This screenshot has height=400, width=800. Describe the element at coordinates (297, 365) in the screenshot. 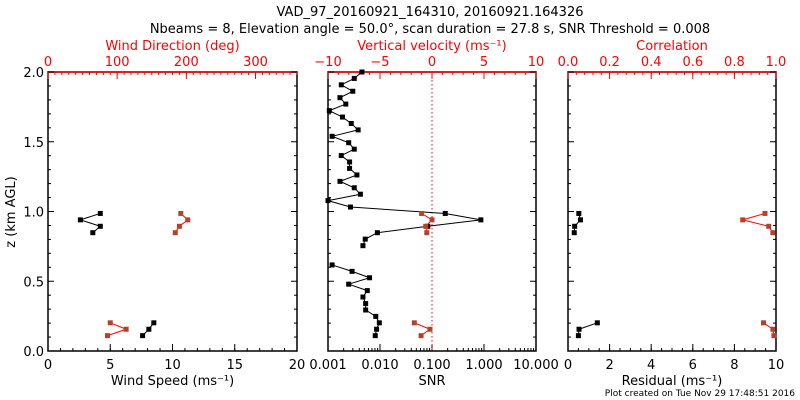

I see `x-tick-label: 20` at that location.